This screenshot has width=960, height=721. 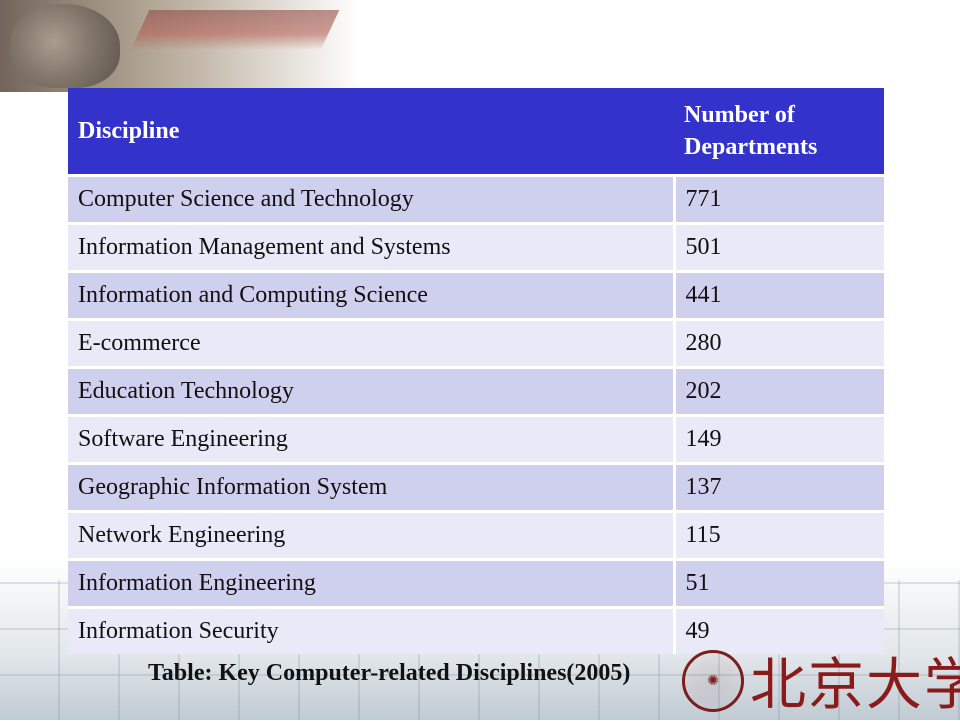 I want to click on department-count-cell: 115, so click(x=778, y=535).